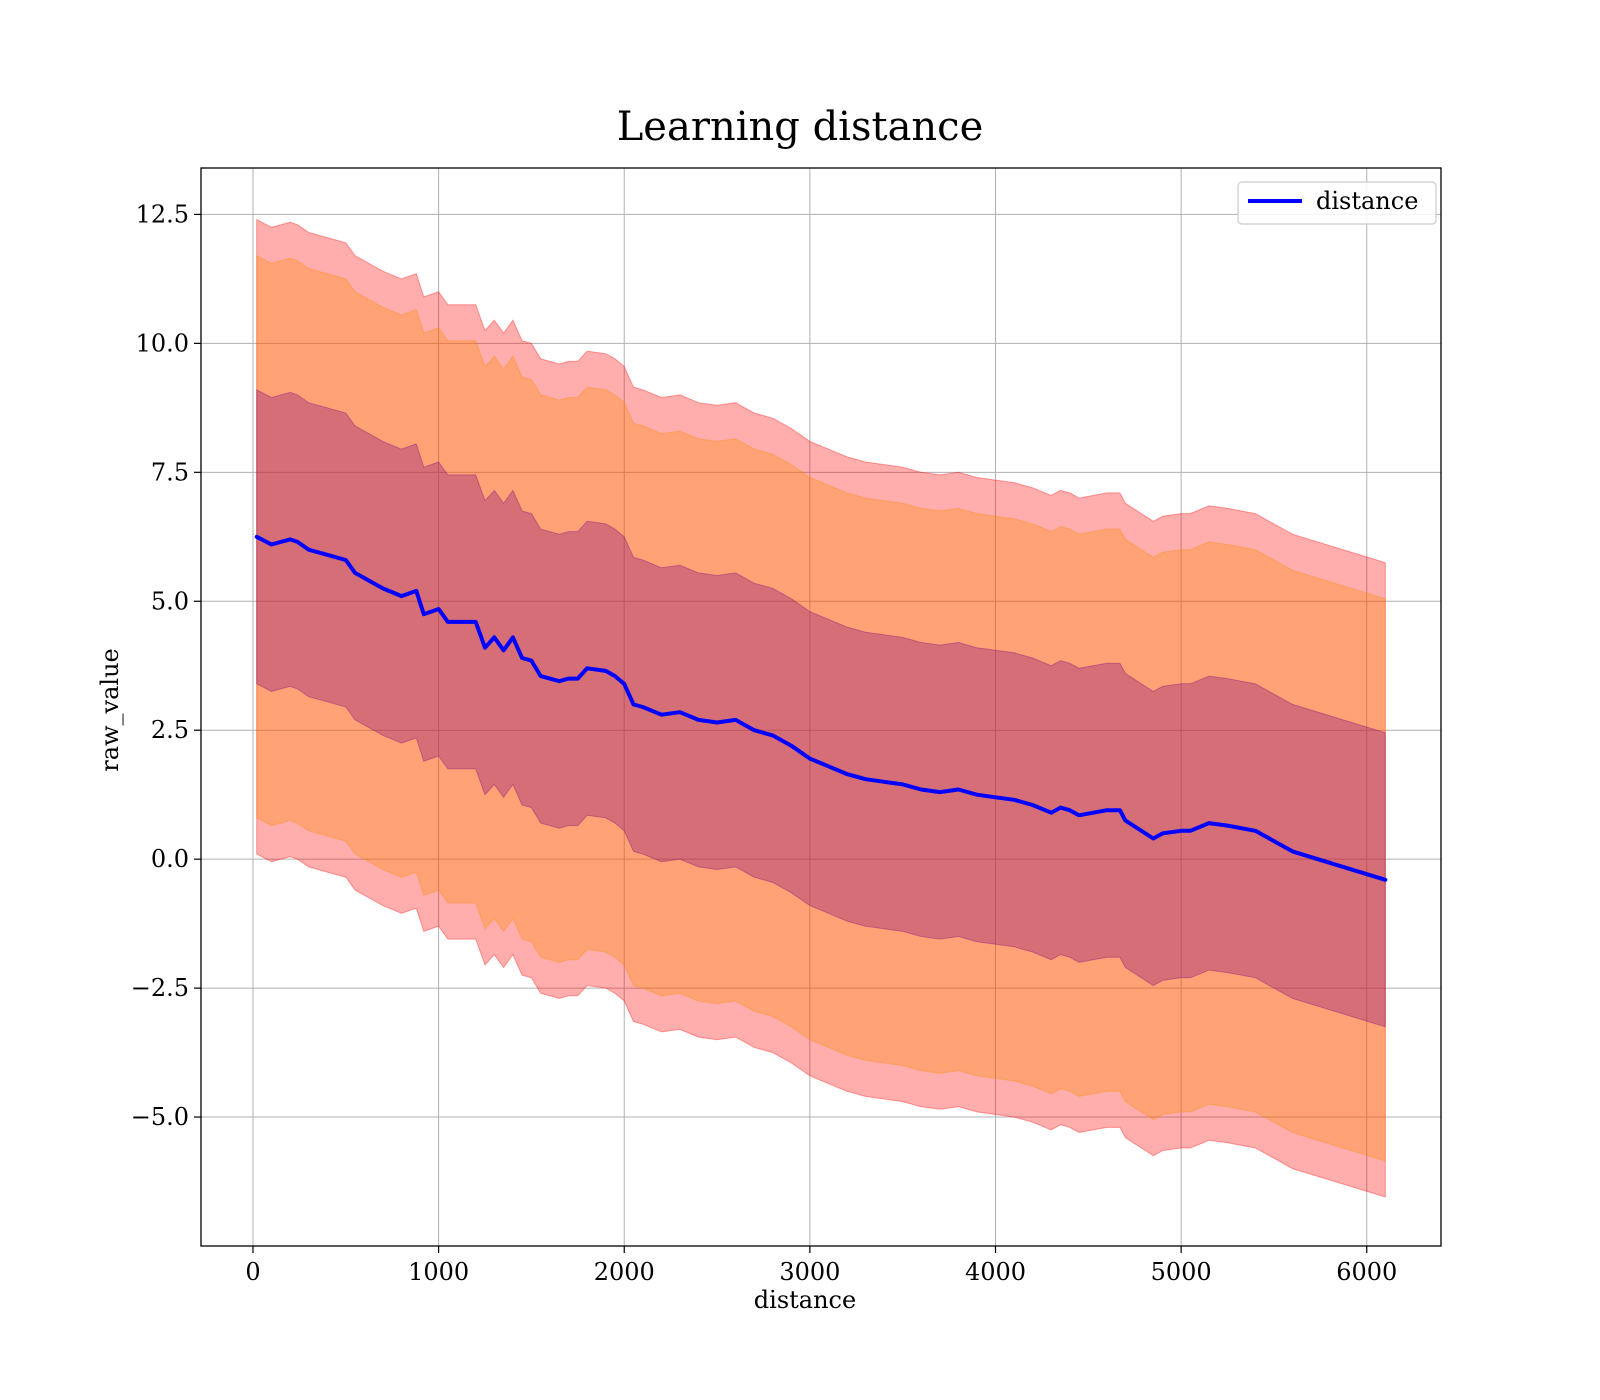 Image resolution: width=1600 pixels, height=1400 pixels. Describe the element at coordinates (438, 1272) in the screenshot. I see `x-tick-label: 1000` at that location.